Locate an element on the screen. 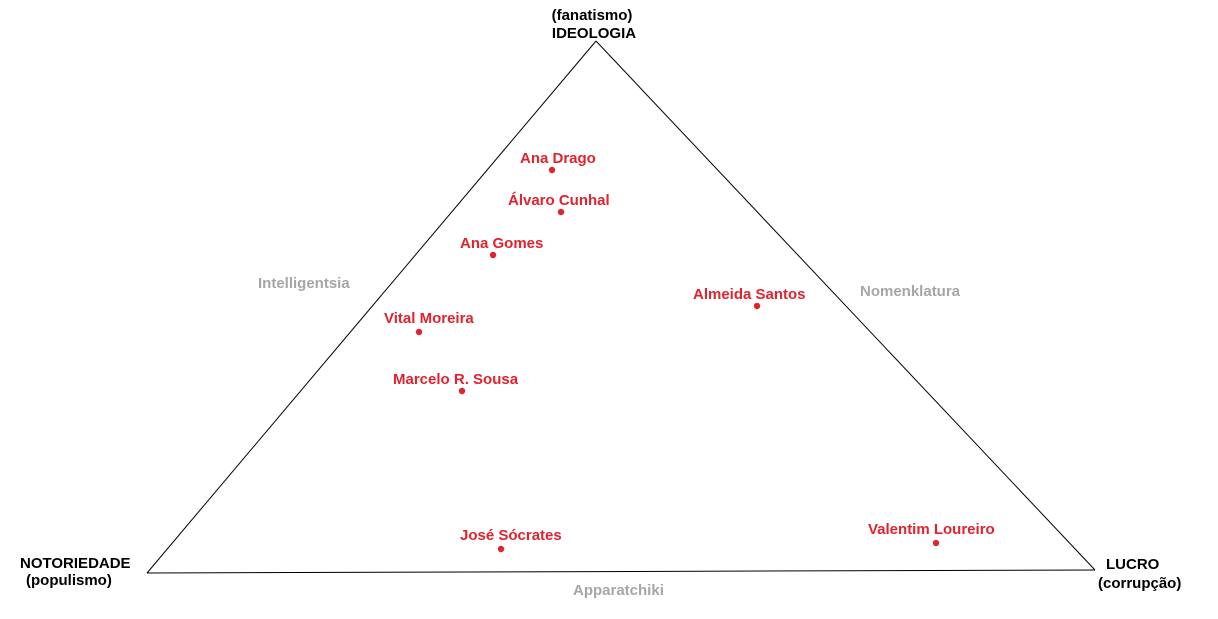  person-vital-moreira: Vital Moreira is located at coordinates (429, 323).